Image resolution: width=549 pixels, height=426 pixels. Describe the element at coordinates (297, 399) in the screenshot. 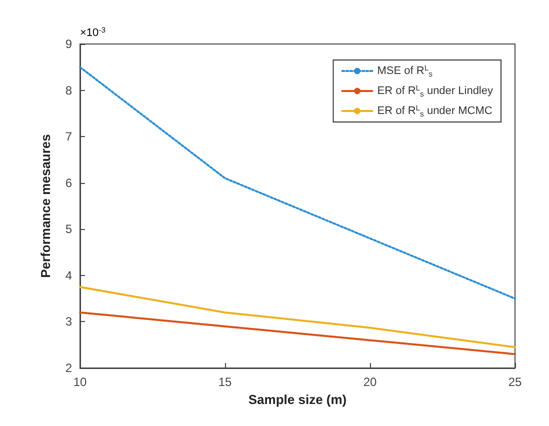

I see `x-axis-title: Sample size (m)` at that location.